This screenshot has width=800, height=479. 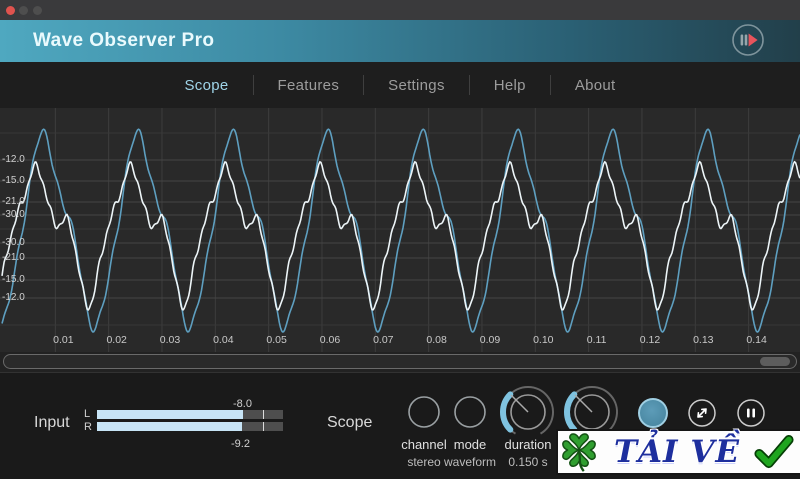 I want to click on scrollbar-row, so click(x=400, y=362).